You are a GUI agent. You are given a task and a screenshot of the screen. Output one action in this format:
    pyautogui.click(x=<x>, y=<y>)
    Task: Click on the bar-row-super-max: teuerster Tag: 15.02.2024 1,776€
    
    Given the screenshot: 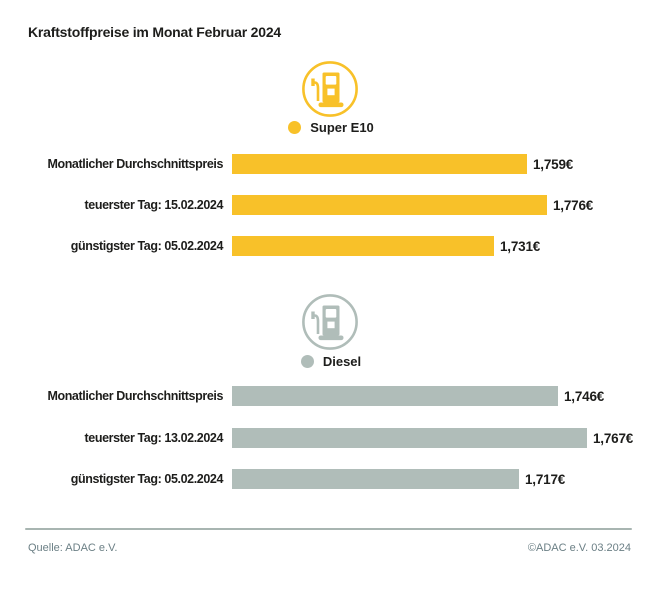 What is the action you would take?
    pyautogui.click(x=348, y=205)
    